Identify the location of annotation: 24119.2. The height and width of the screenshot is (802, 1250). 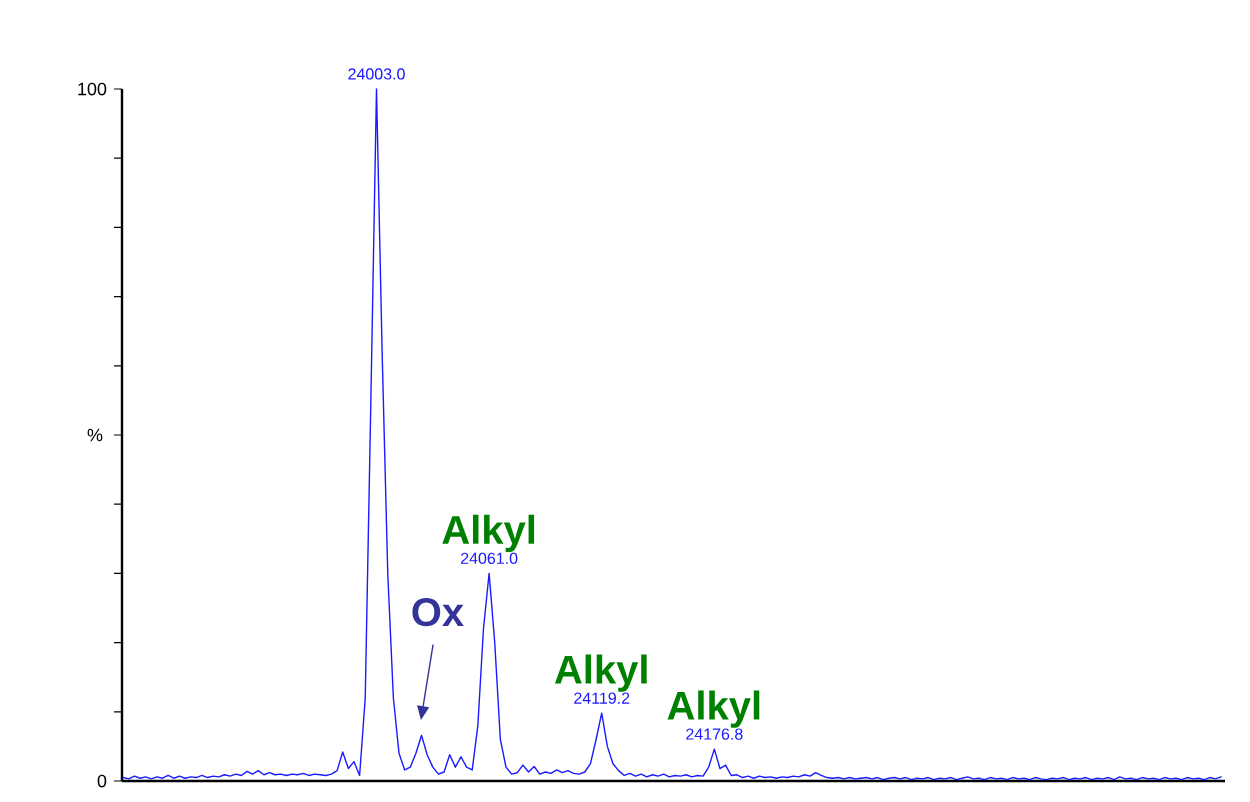
(602, 698).